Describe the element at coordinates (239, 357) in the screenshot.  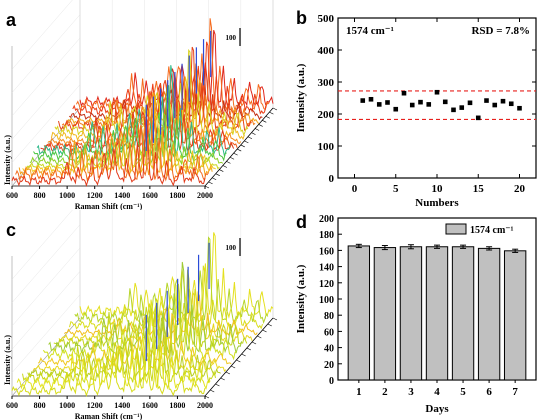
I see `depth-axis-right` at that location.